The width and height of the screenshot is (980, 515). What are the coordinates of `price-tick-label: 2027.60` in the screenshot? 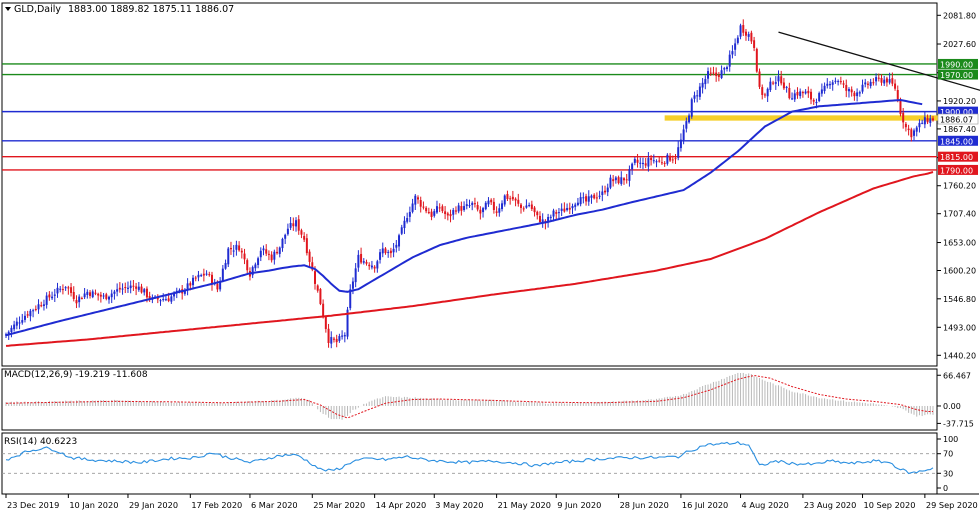 It's located at (959, 44).